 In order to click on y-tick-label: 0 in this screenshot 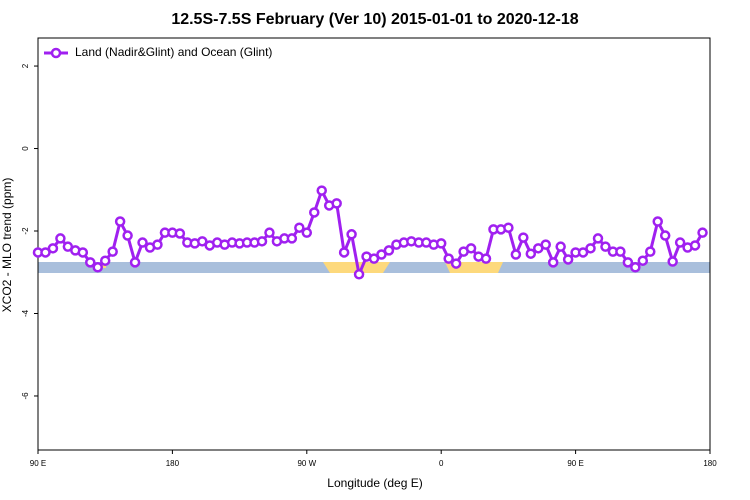, I will do `click(25, 148)`.